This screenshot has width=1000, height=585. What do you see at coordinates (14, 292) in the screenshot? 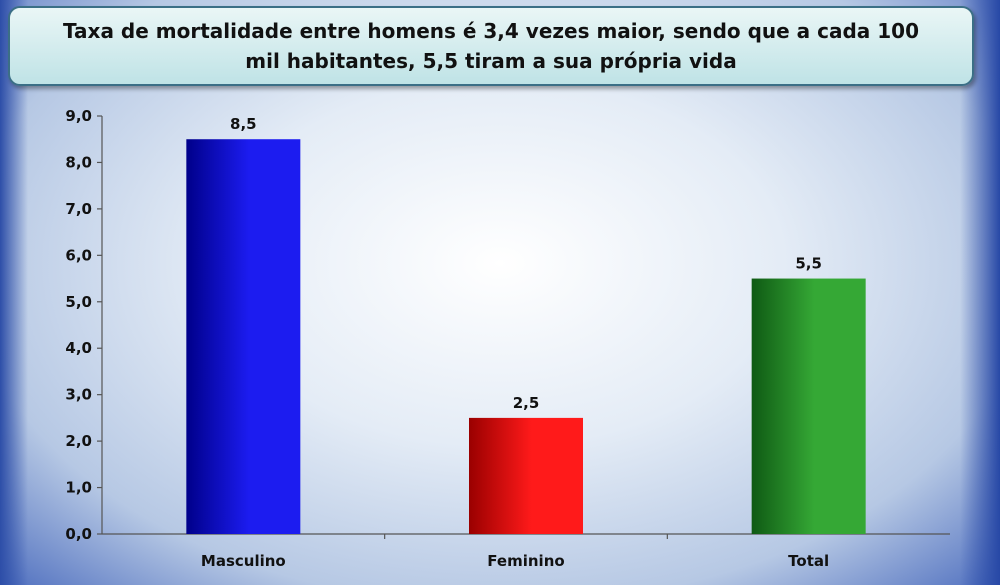
I see `background-edge-left` at bounding box center [14, 292].